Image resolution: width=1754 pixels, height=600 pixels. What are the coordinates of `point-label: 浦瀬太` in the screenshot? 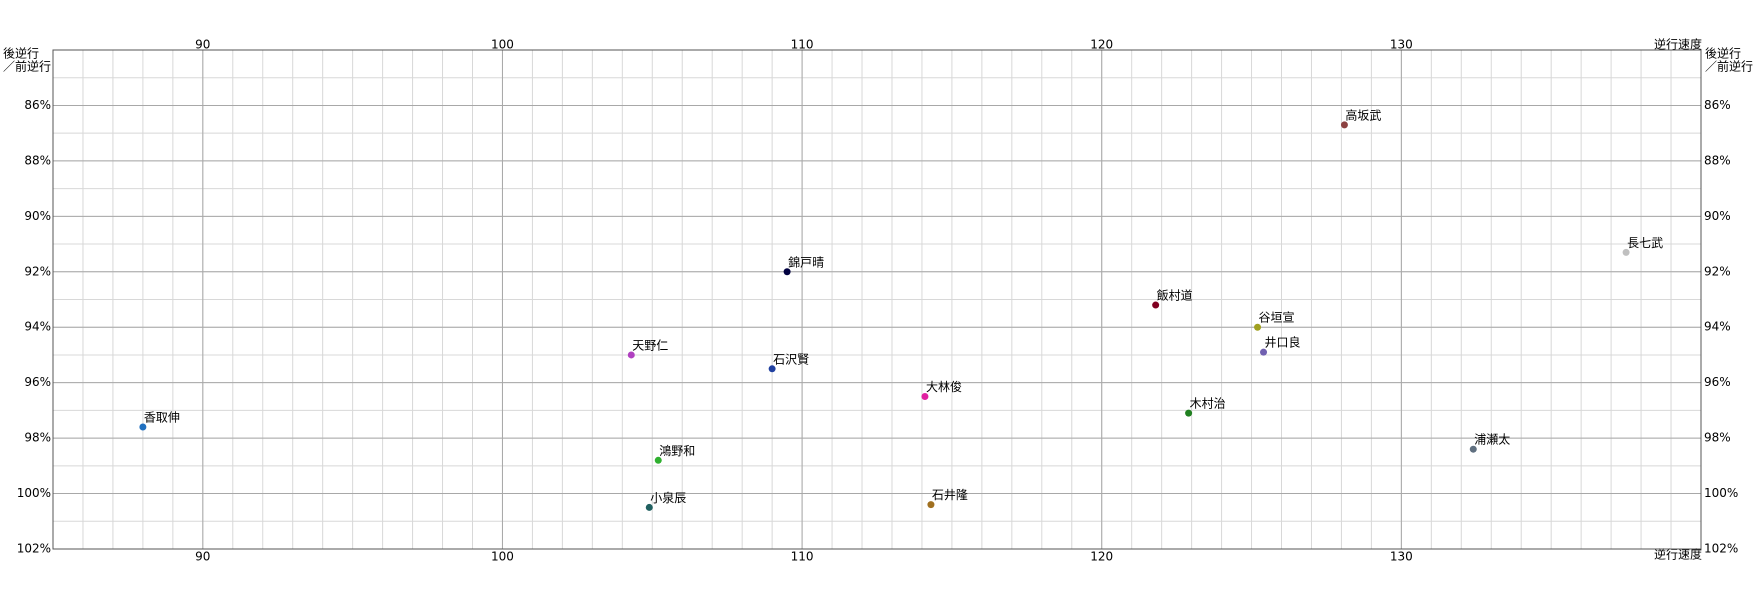 It's located at (1492, 439).